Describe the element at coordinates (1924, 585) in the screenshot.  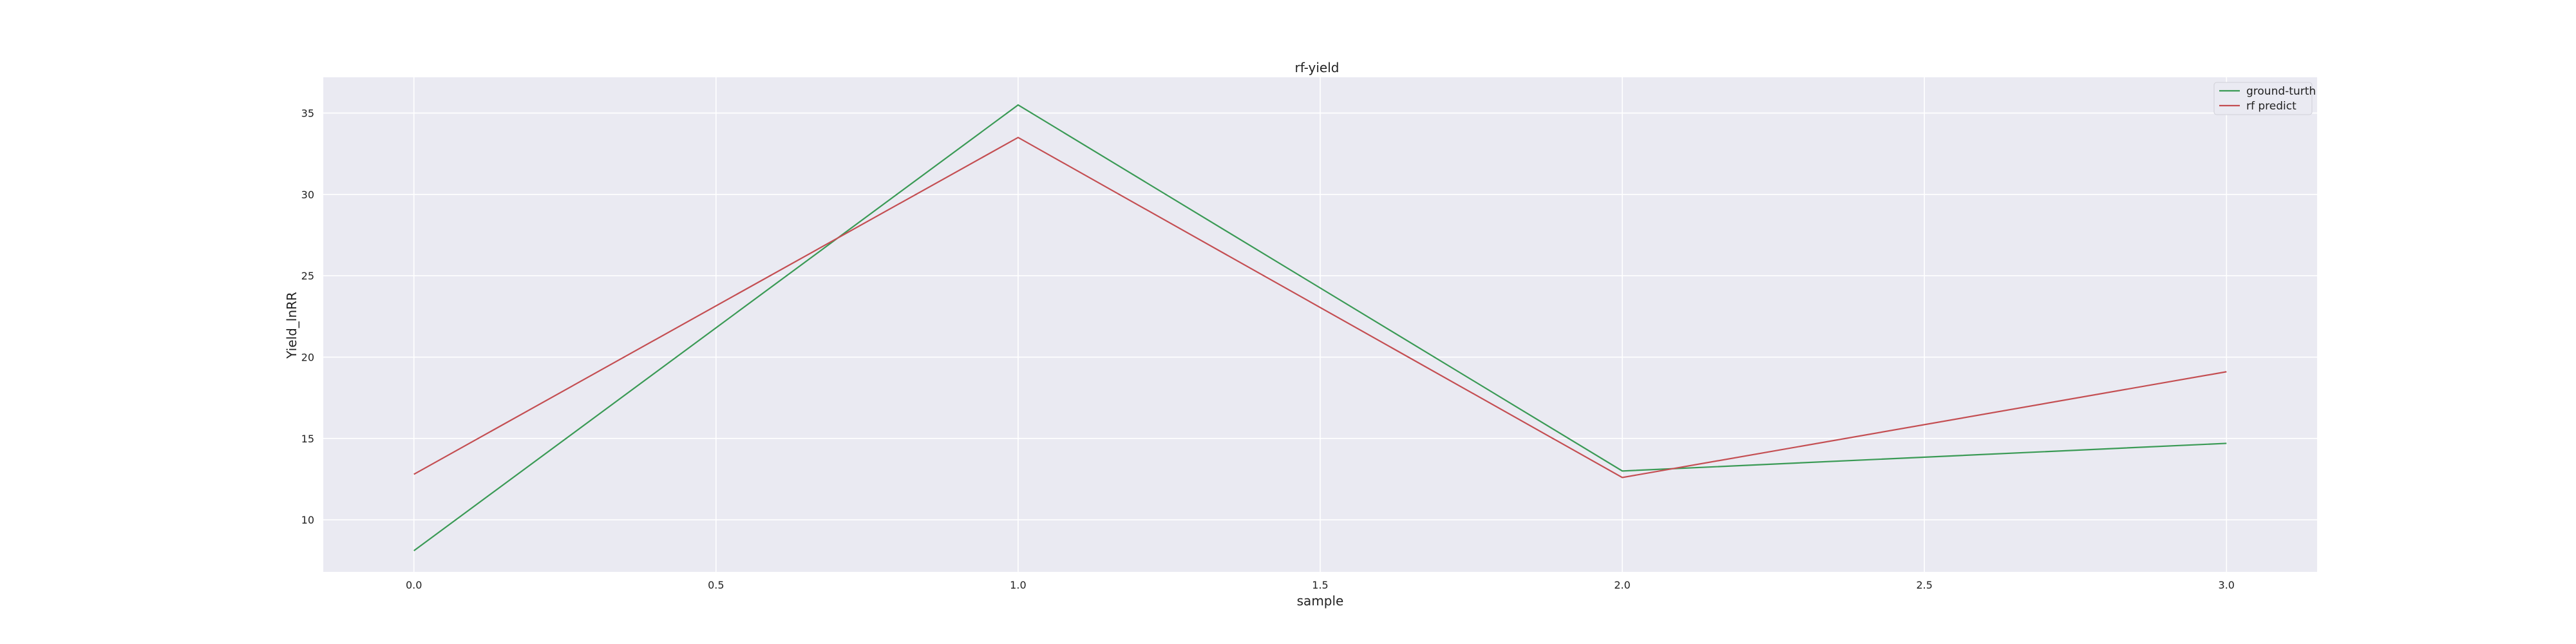
I see `x-tick-label: 2.5` at that location.